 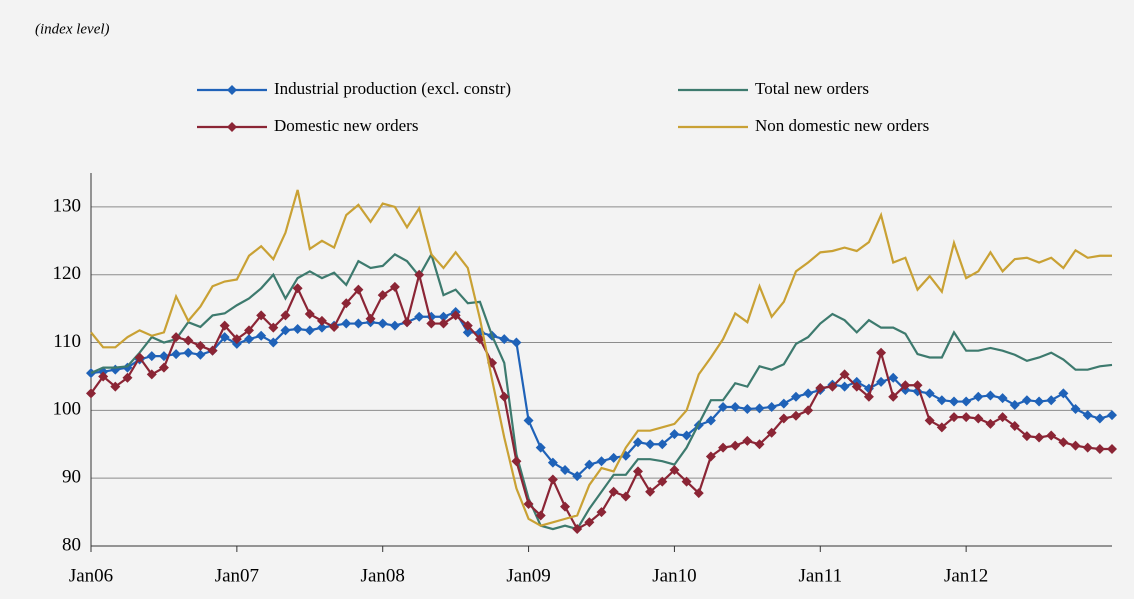 What do you see at coordinates (383, 575) in the screenshot?
I see `x-tick-label: Jan08` at bounding box center [383, 575].